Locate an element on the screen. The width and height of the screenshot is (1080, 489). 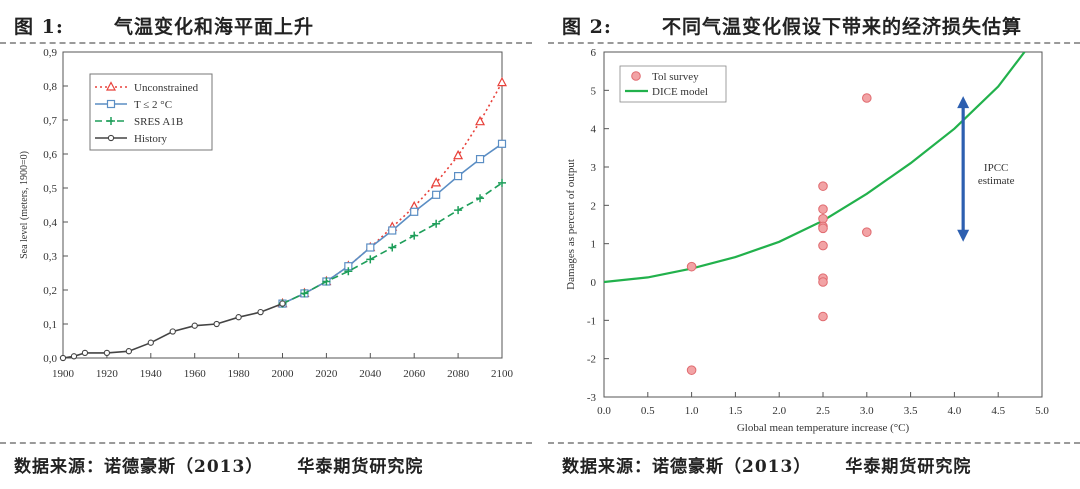
figure-2-source-text: 数据来源：诺德豪斯（2013） is located at coordinates (687, 467).